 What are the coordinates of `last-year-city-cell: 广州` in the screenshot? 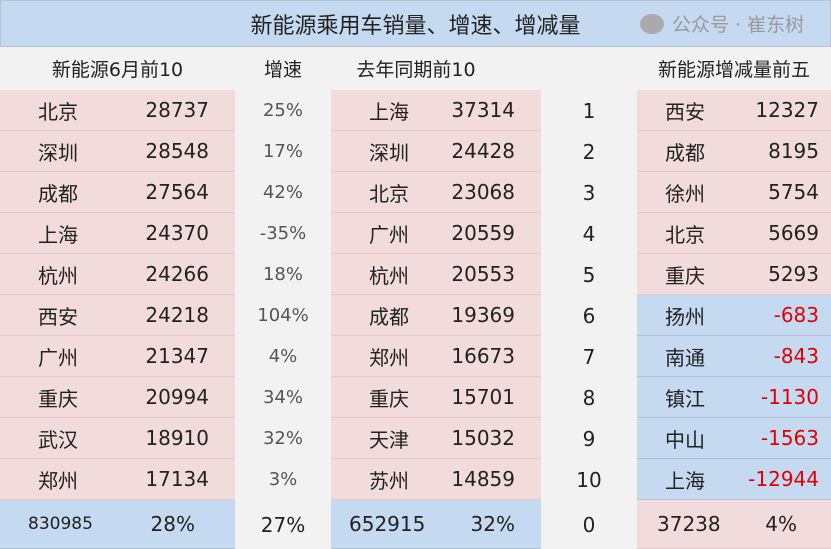 It's located at (386, 233).